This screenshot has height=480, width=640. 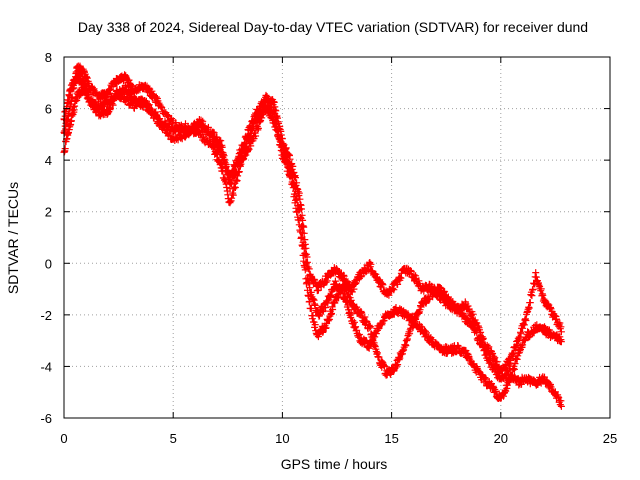 What do you see at coordinates (46, 418) in the screenshot?
I see `y-tick-label: -6` at bounding box center [46, 418].